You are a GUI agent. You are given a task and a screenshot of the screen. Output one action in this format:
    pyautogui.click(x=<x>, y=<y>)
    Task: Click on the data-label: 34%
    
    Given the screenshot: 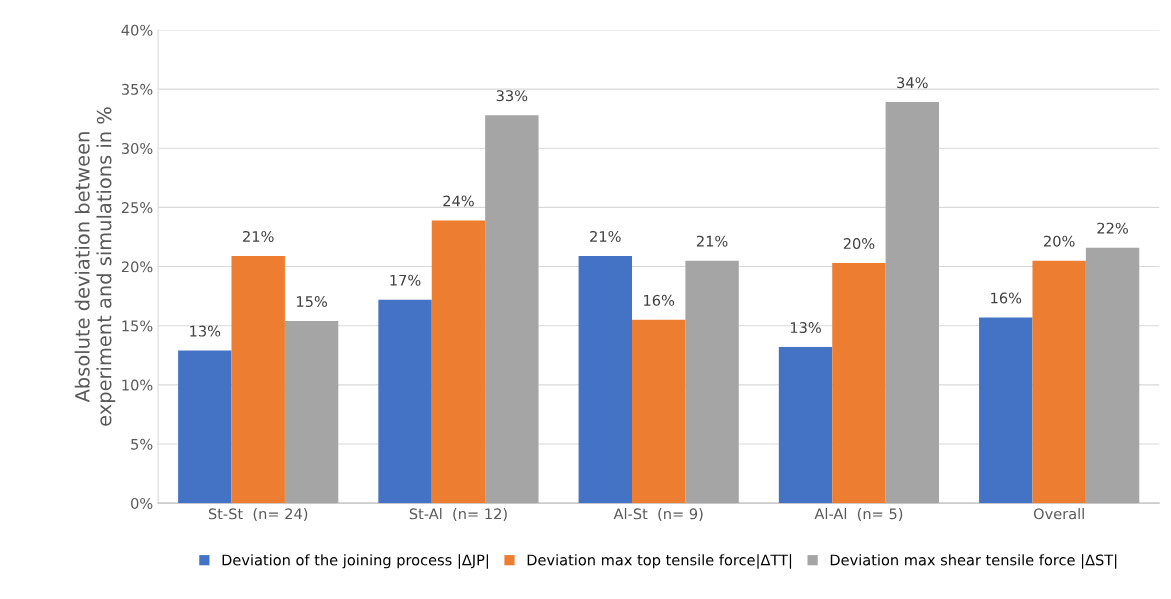 What is the action you would take?
    pyautogui.click(x=912, y=83)
    